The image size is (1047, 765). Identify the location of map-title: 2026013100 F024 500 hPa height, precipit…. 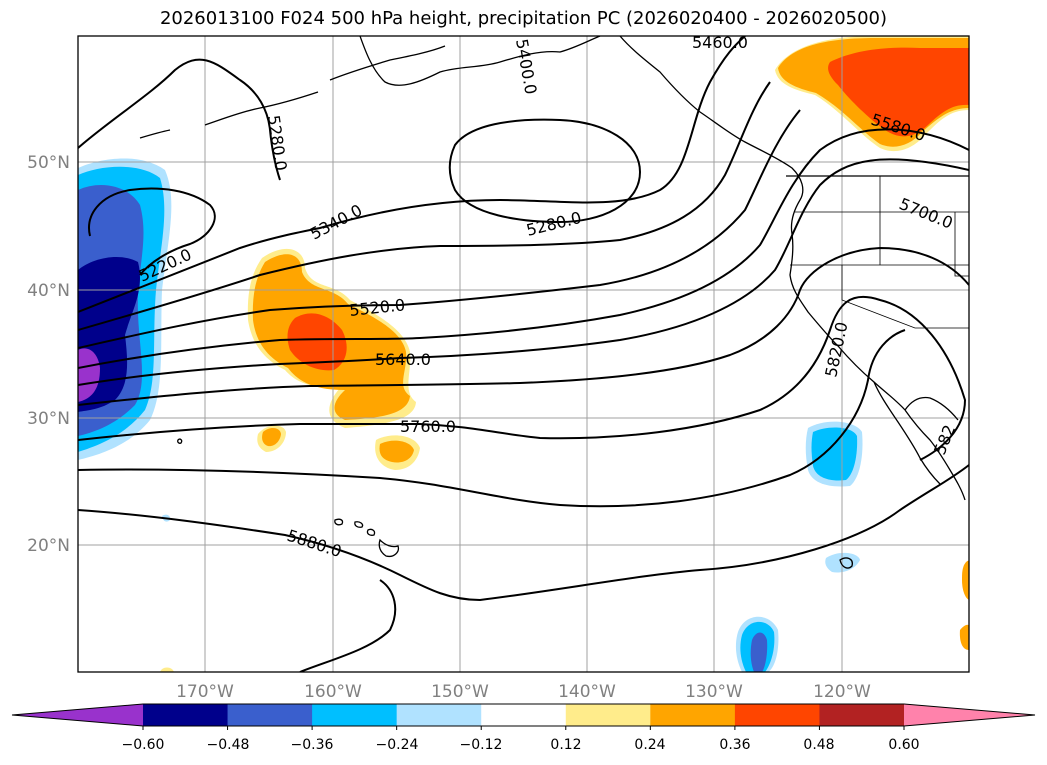
(523, 18).